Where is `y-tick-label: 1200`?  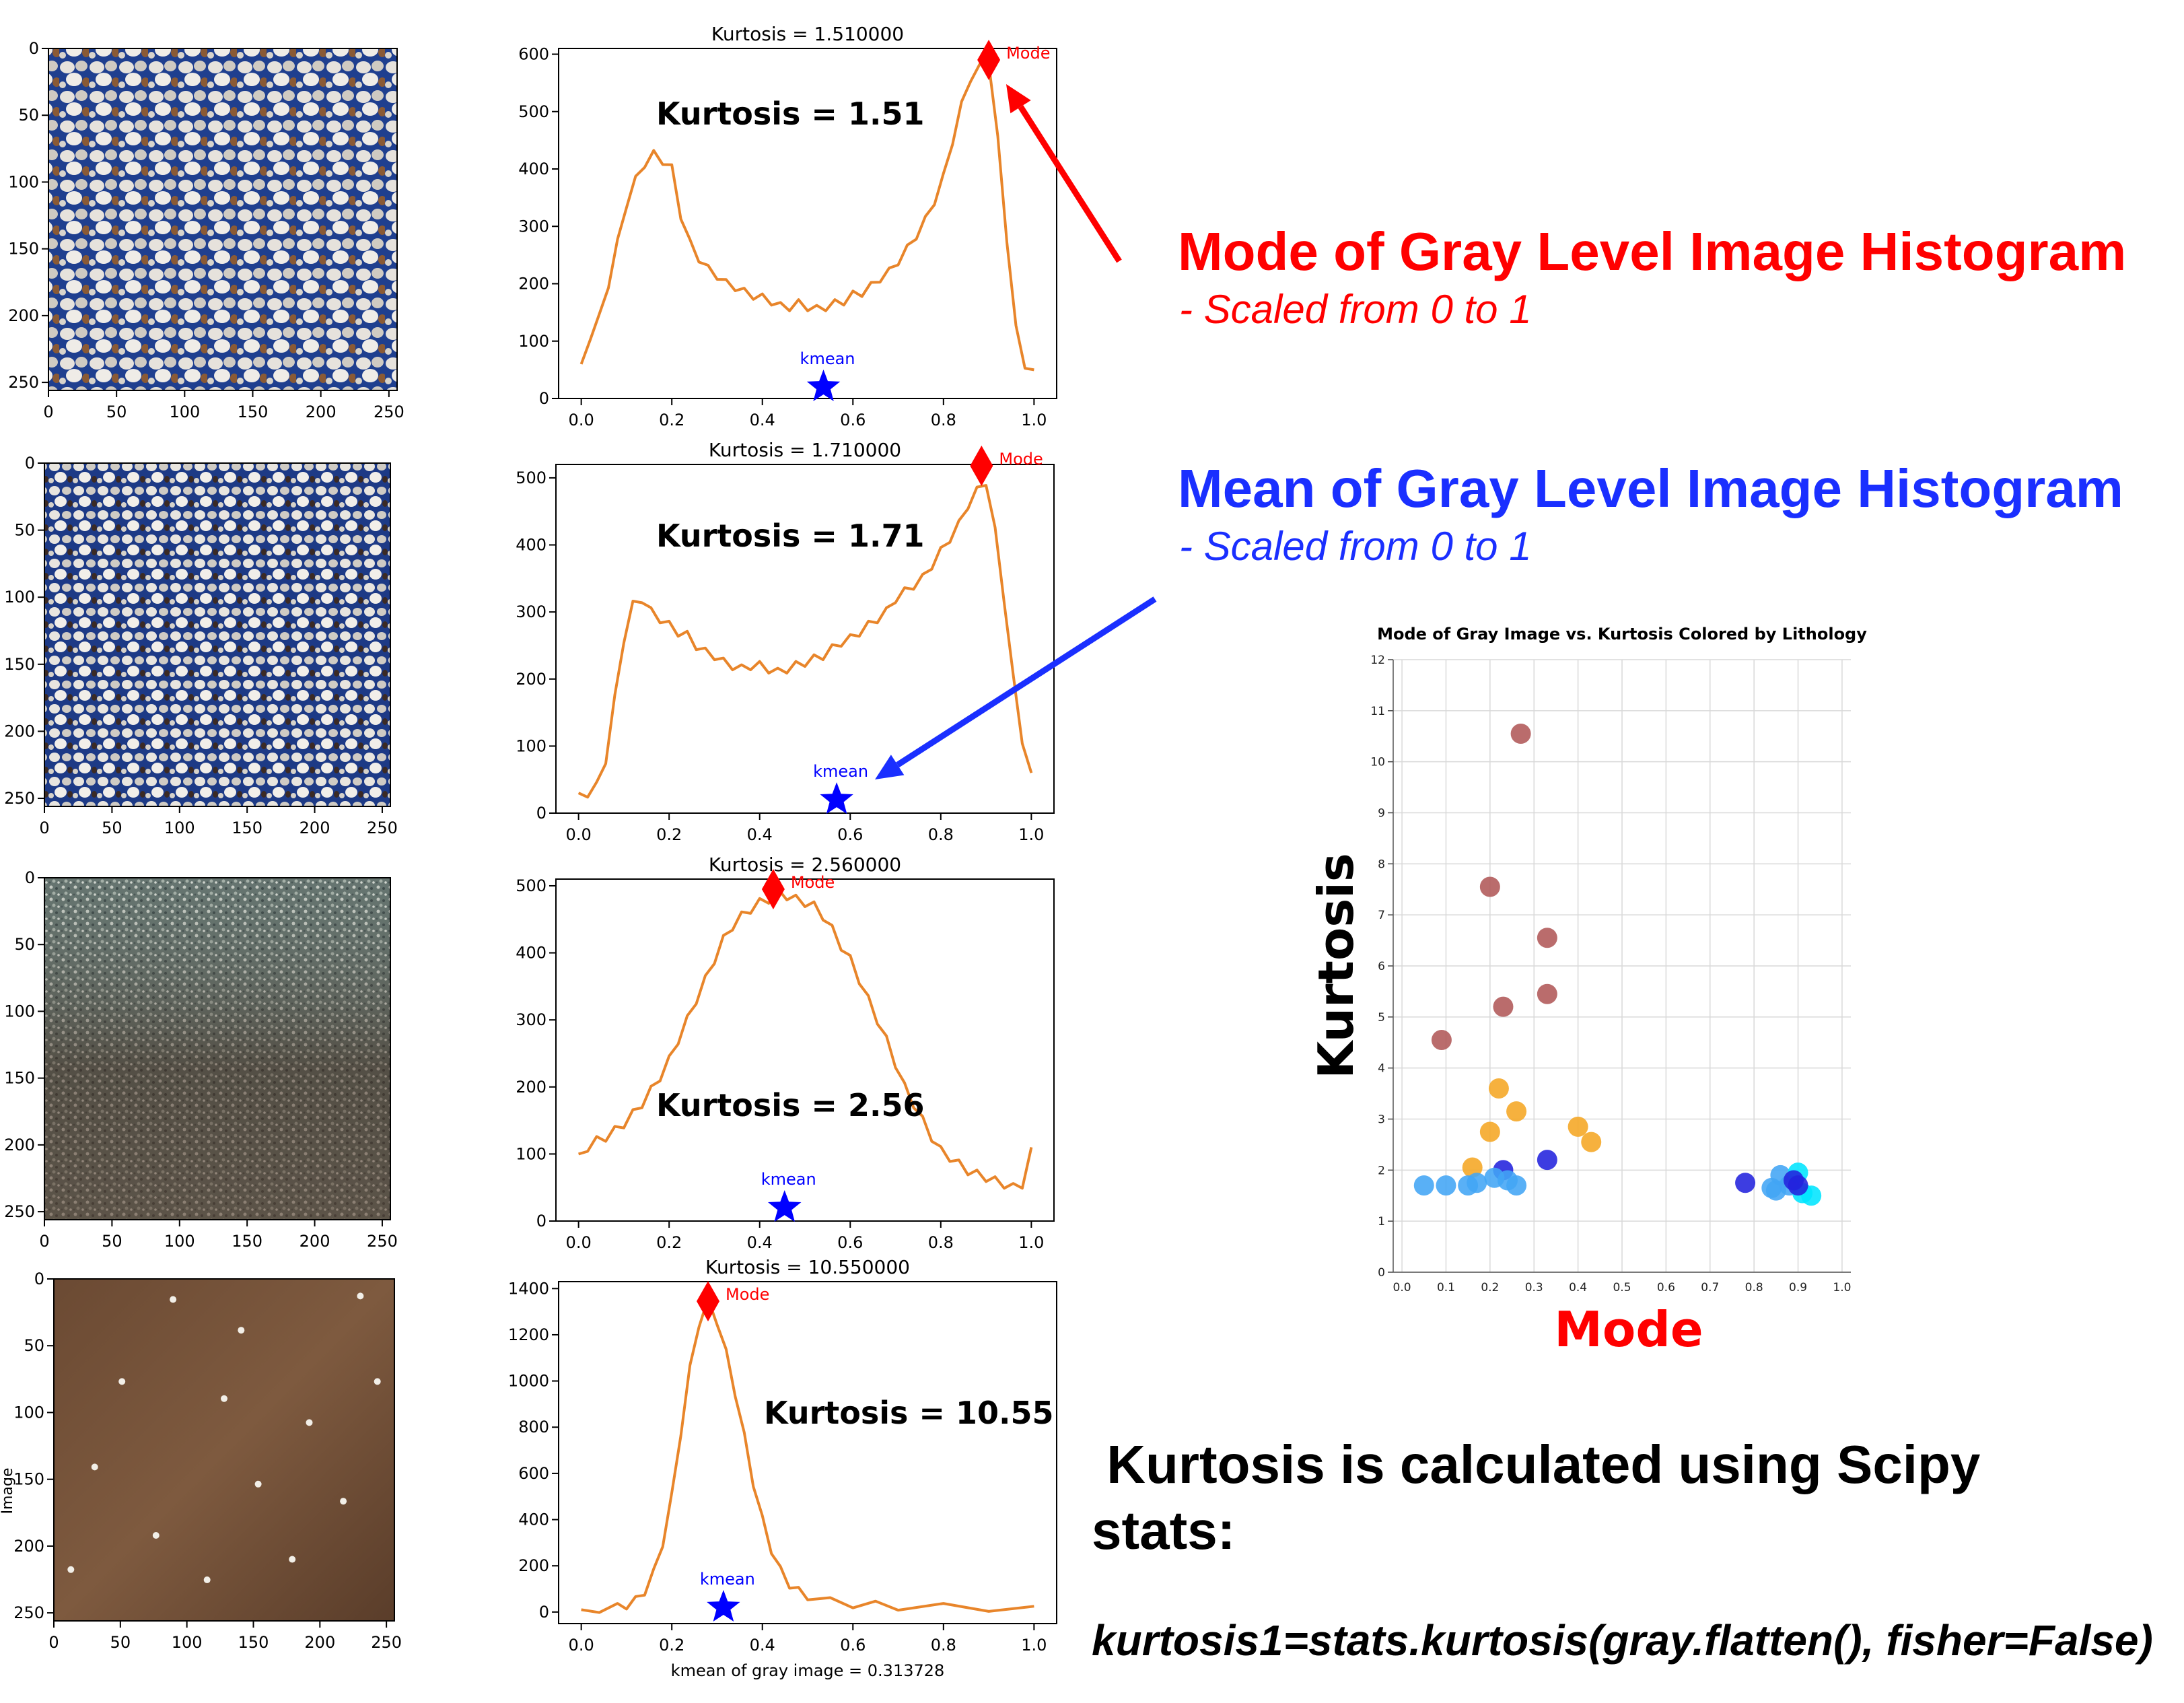
y-tick-label: 1200 is located at coordinates (528, 1334).